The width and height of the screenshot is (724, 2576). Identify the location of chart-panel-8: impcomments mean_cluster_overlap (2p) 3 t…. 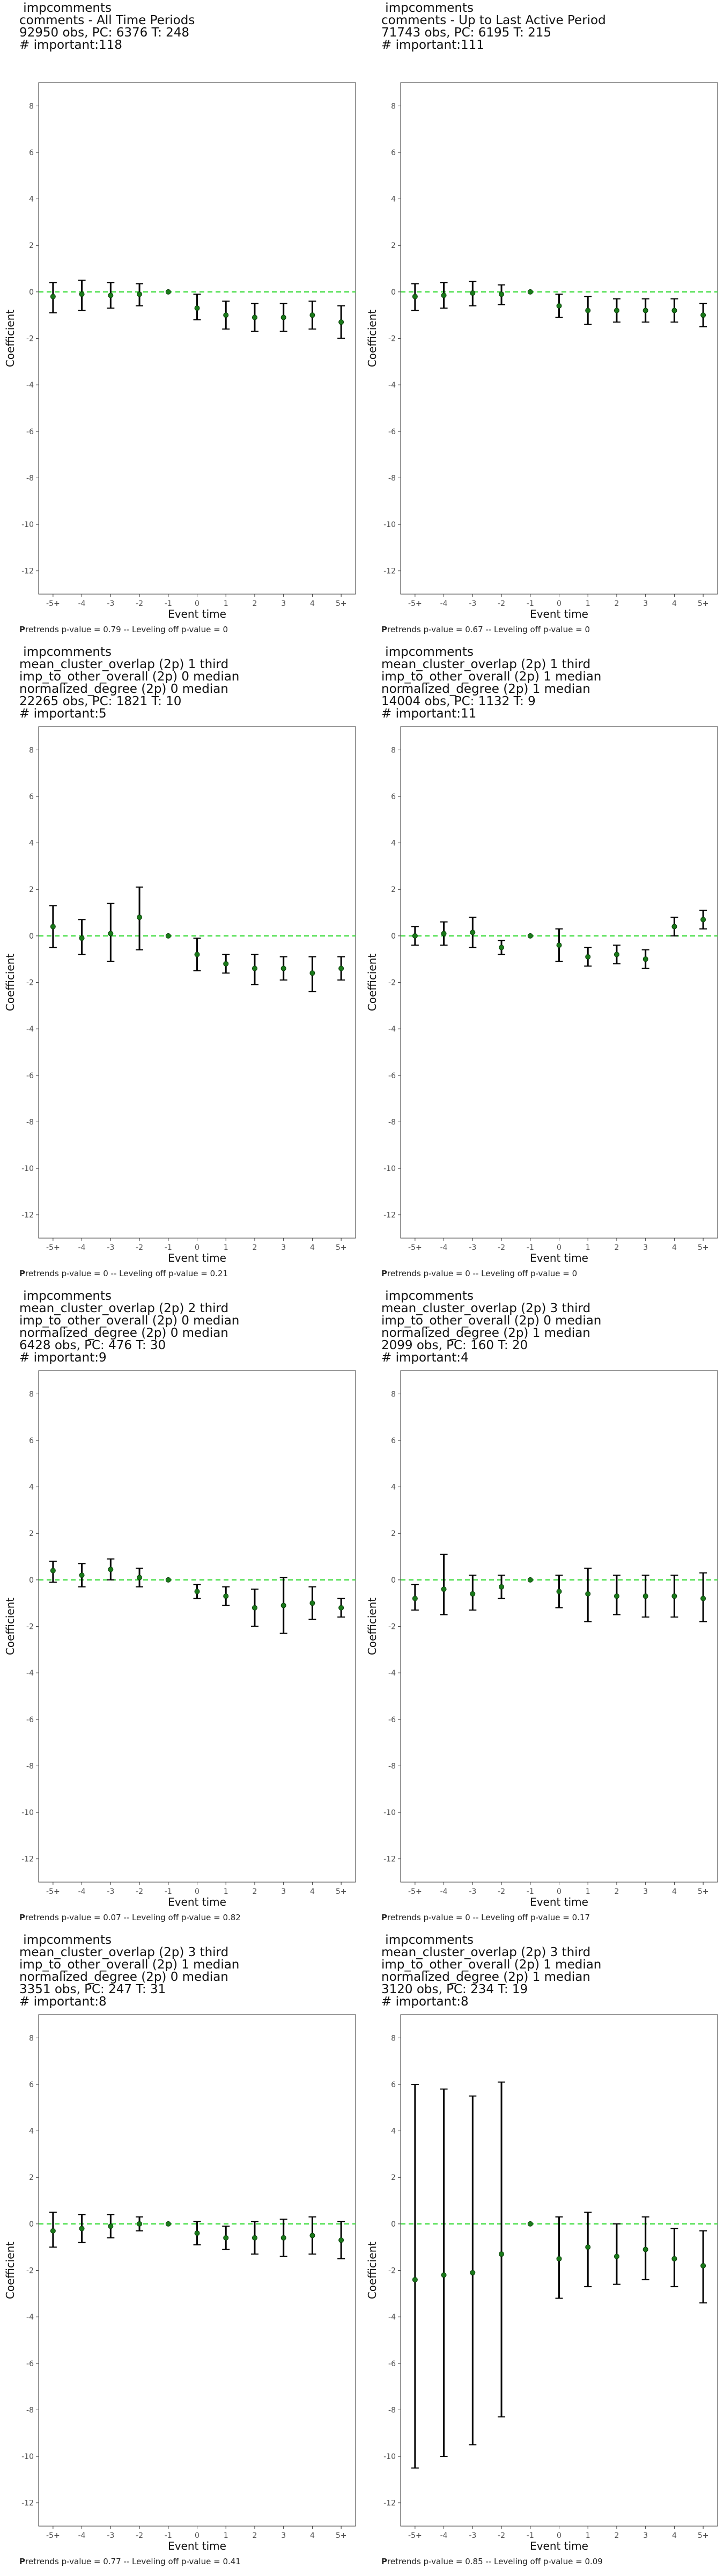
(543, 2254).